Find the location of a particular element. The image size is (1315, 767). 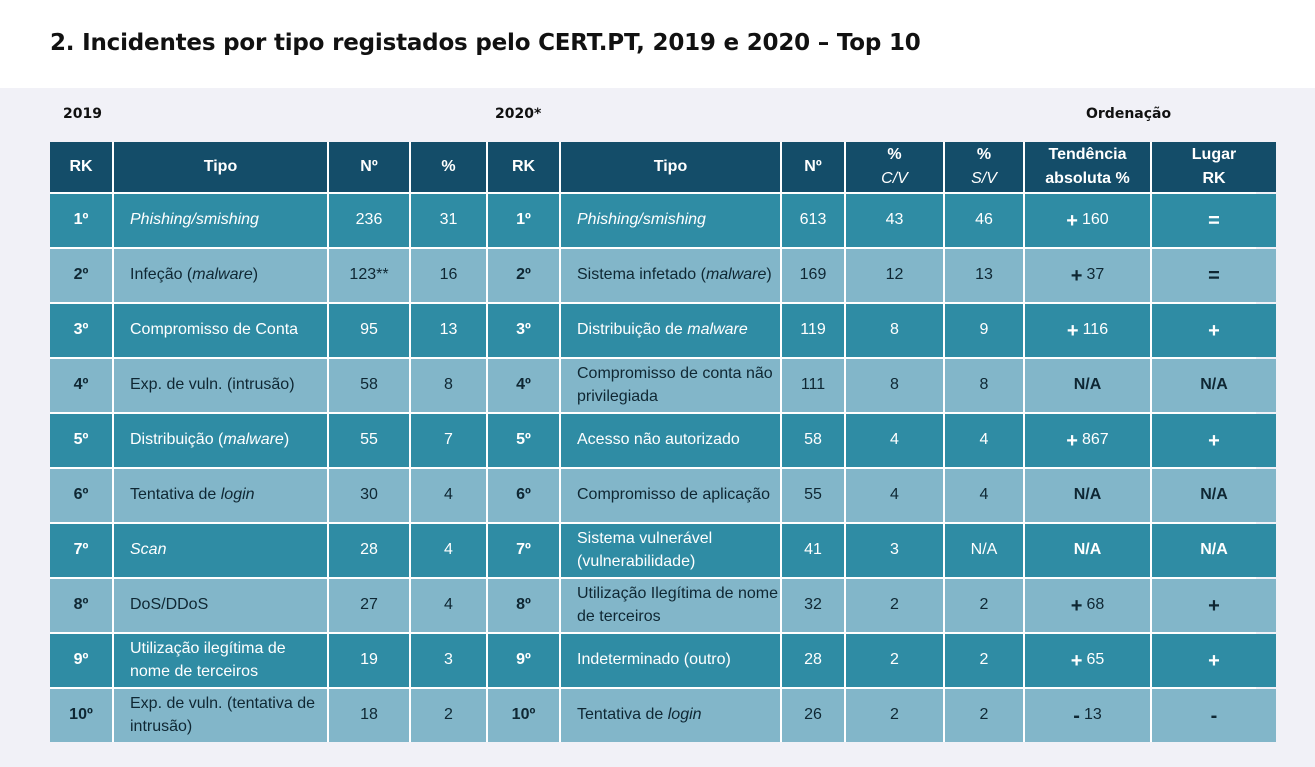

count-2019: 30 is located at coordinates (369, 495).